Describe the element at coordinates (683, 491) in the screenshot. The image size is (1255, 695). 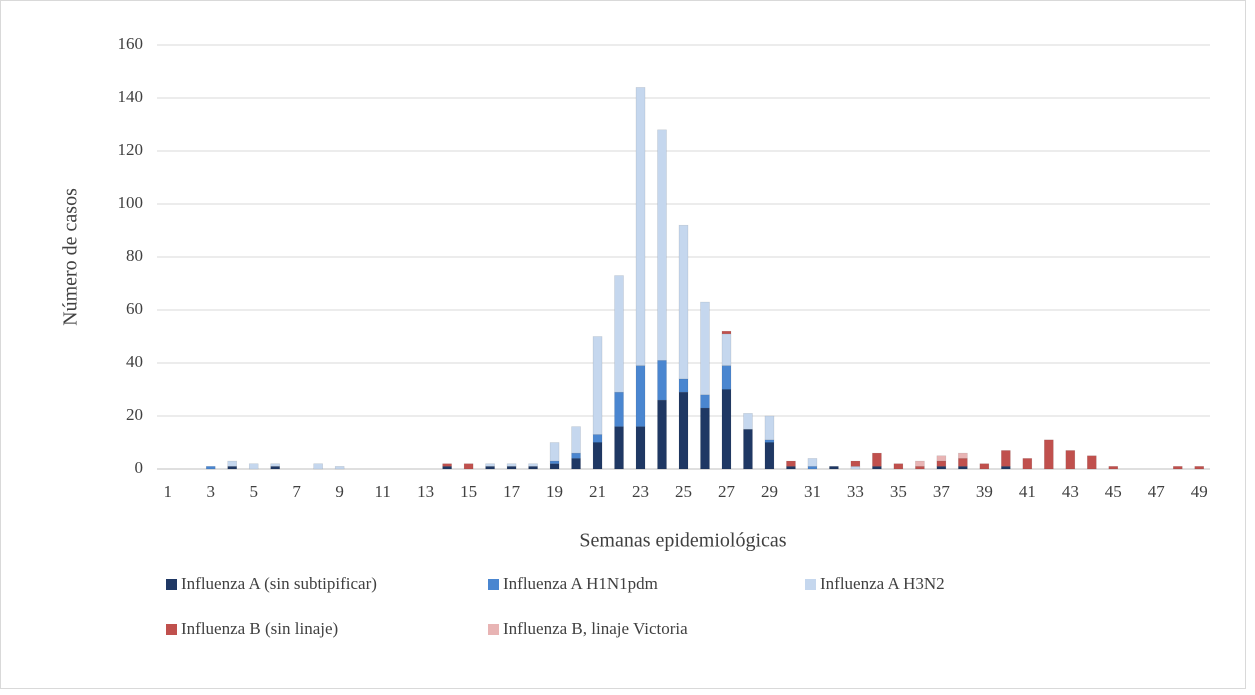
I see `x-tick-label: 25` at that location.